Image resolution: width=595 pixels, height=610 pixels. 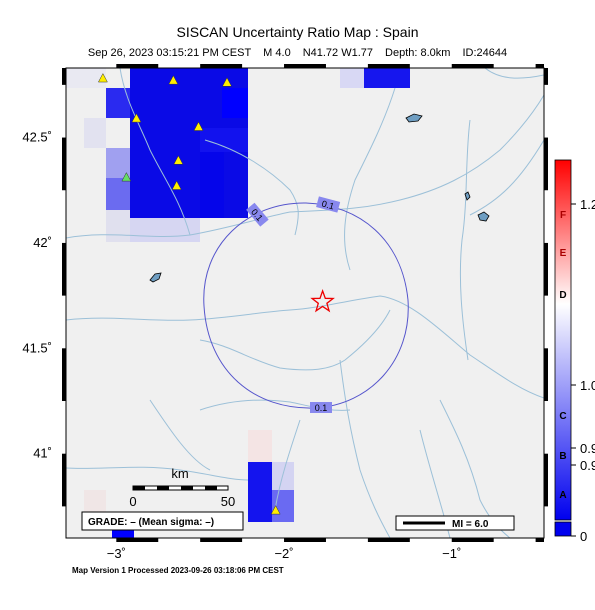 I want to click on colorbar-underflow, so click(x=563, y=529).